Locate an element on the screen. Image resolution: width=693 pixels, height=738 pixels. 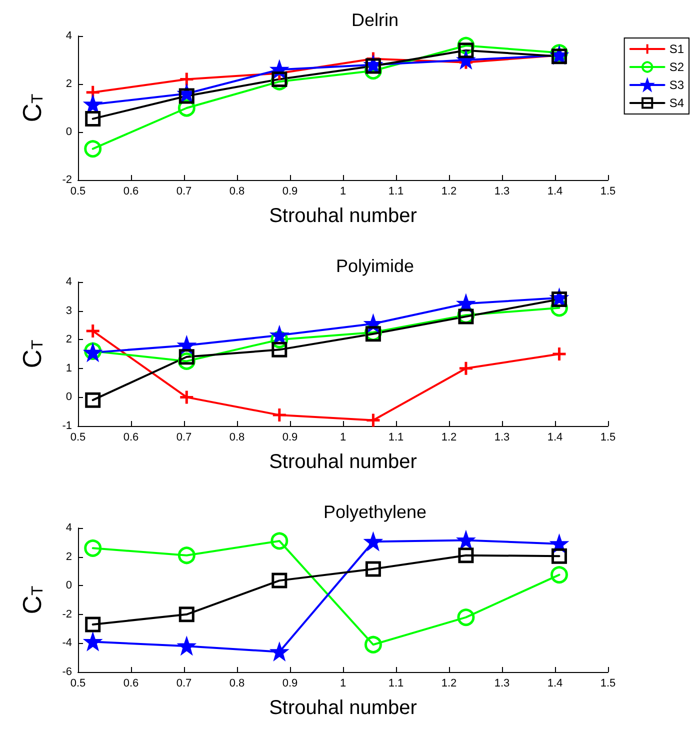
chart-title: Polyimide is located at coordinates (375, 266).